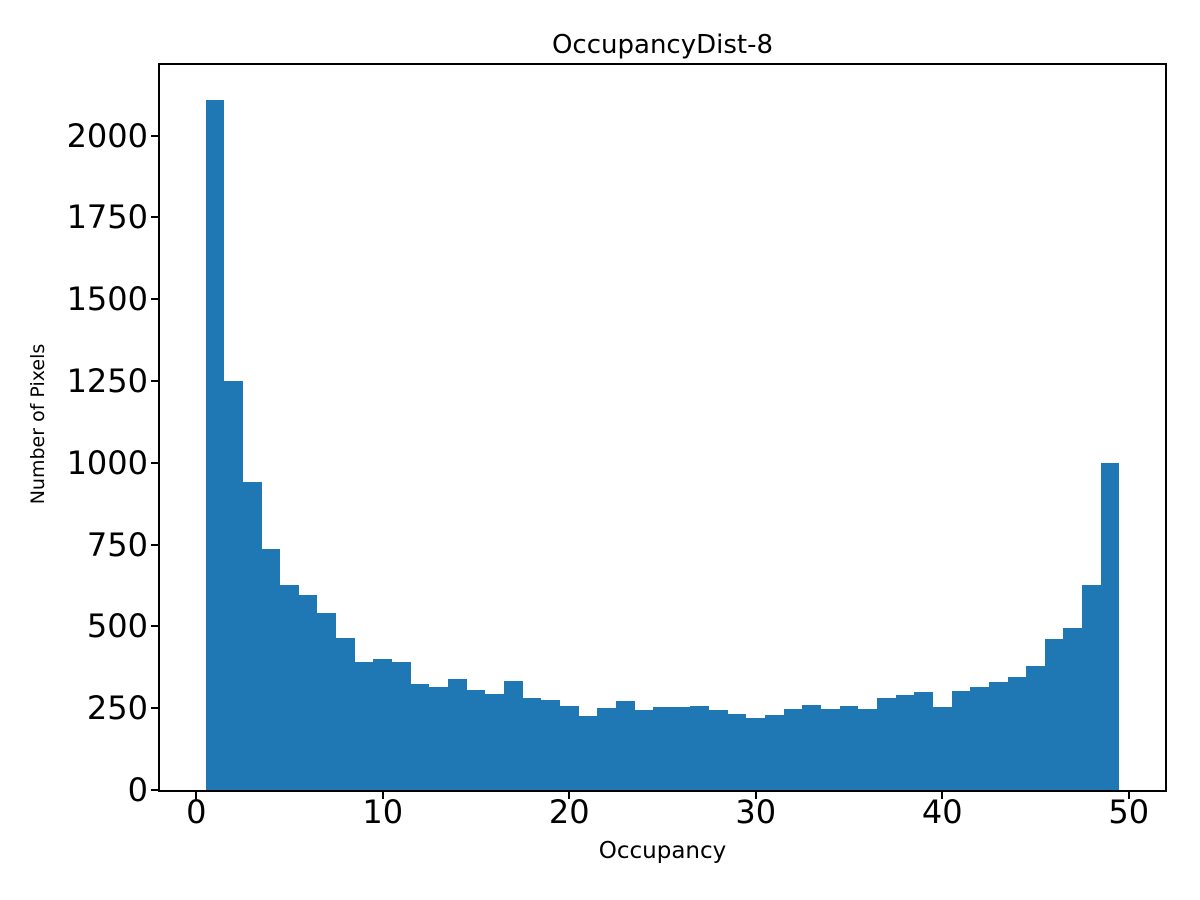  Describe the element at coordinates (107, 217) in the screenshot. I see `y-tick-label: 1750` at that location.